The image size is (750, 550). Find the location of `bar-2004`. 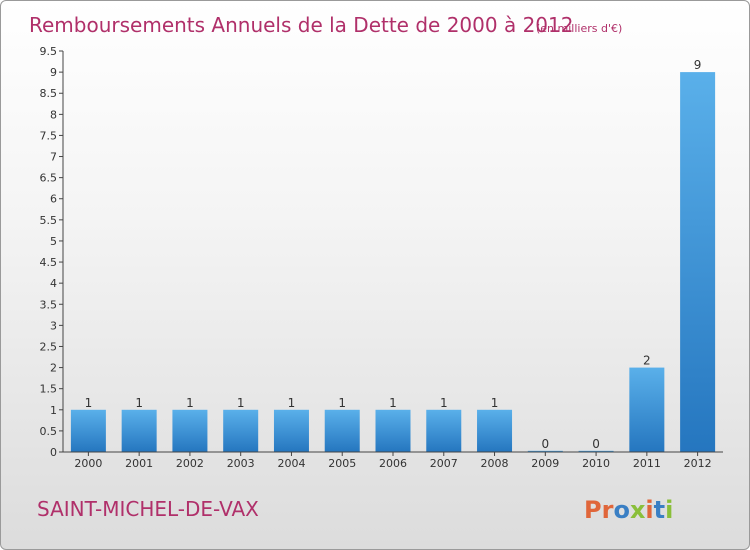

bar-2004 is located at coordinates (291, 430).